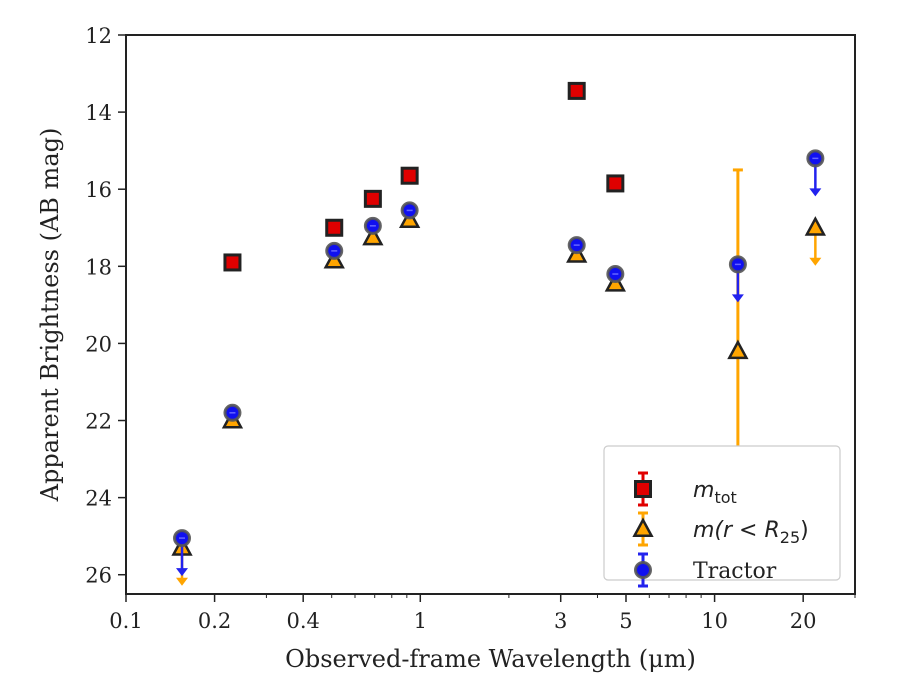 Image resolution: width=900 pixels, height=700 pixels. Describe the element at coordinates (424, 176) in the screenshot. I see `series-square` at that location.